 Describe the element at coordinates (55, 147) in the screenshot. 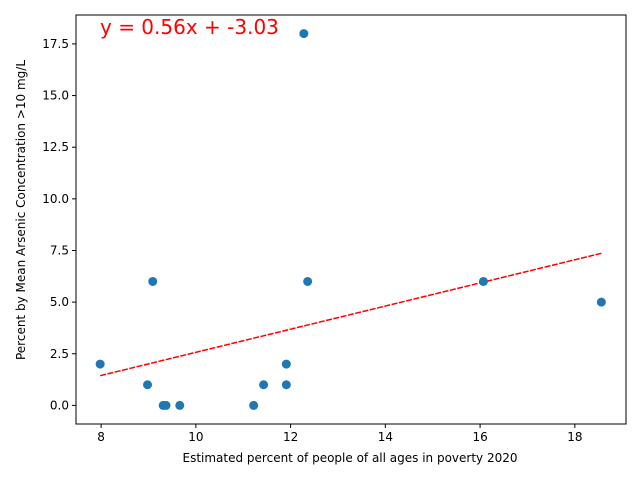

I see `y-tick-label: 12.5` at that location.